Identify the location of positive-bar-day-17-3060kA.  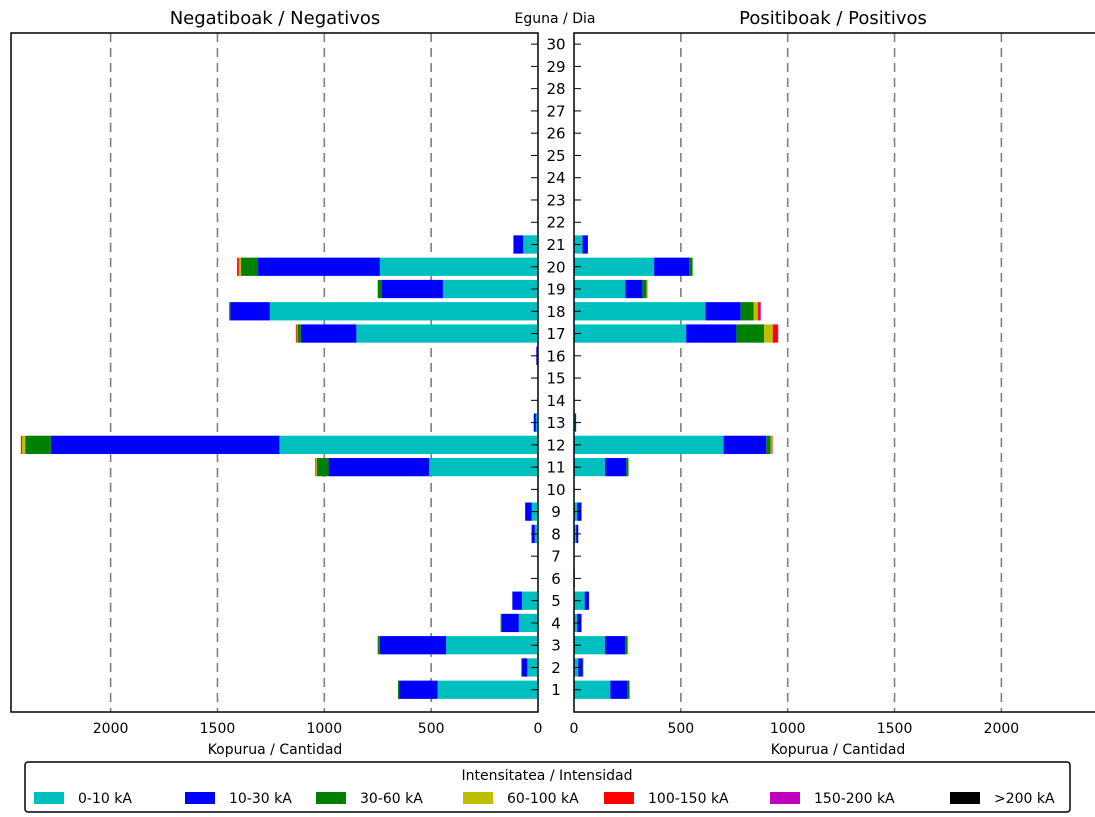
(750, 333).